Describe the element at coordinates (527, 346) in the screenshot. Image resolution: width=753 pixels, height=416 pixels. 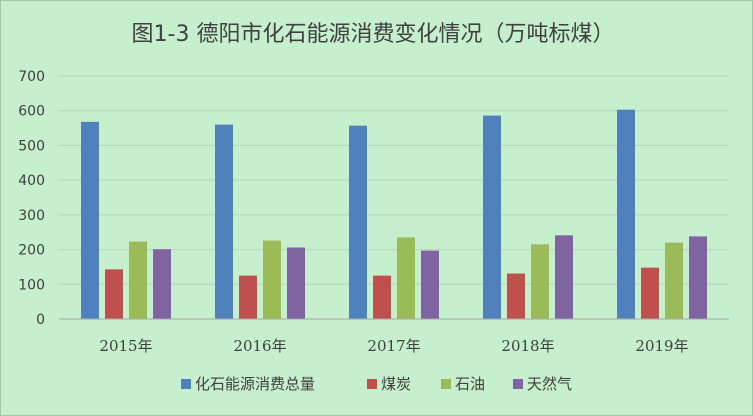
I see `x-tick-label: 2018年` at that location.